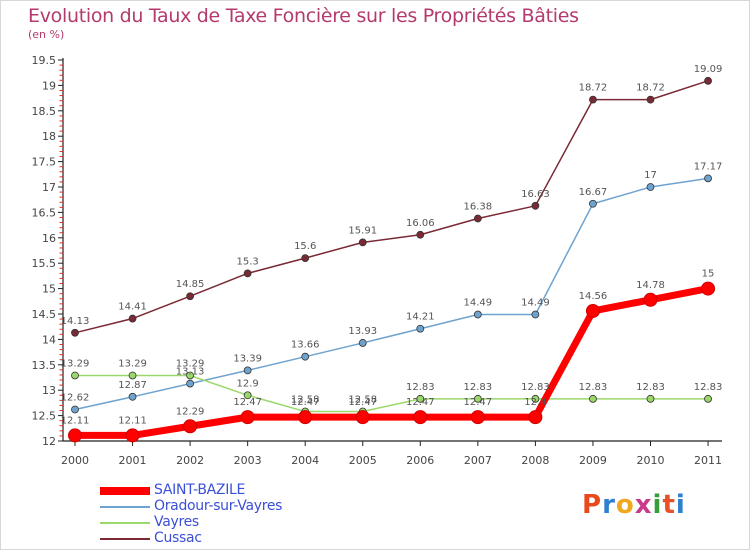  What do you see at coordinates (200, 490) in the screenshot?
I see `legend-label: SAINT-BAZILE` at bounding box center [200, 490].